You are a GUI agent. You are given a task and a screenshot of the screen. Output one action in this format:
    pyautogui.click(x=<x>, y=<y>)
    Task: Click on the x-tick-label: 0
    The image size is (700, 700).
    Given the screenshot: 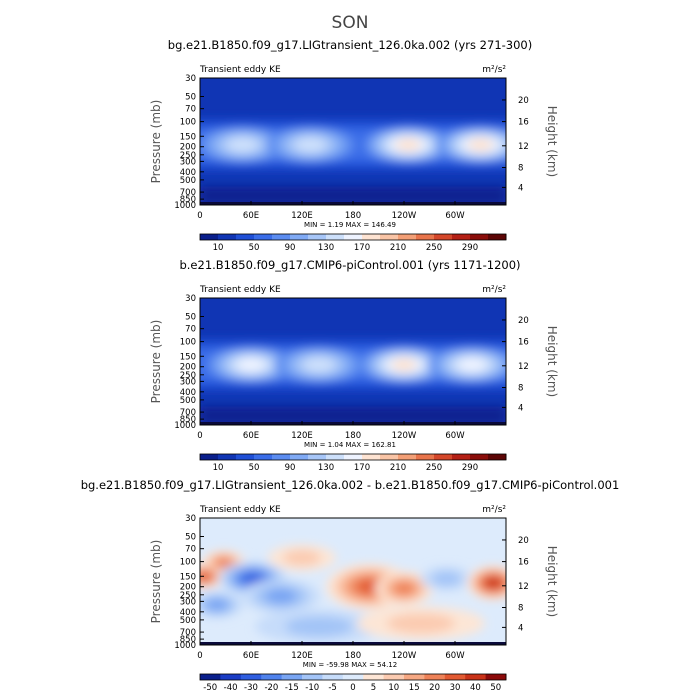 What is the action you would take?
    pyautogui.click(x=199, y=656)
    